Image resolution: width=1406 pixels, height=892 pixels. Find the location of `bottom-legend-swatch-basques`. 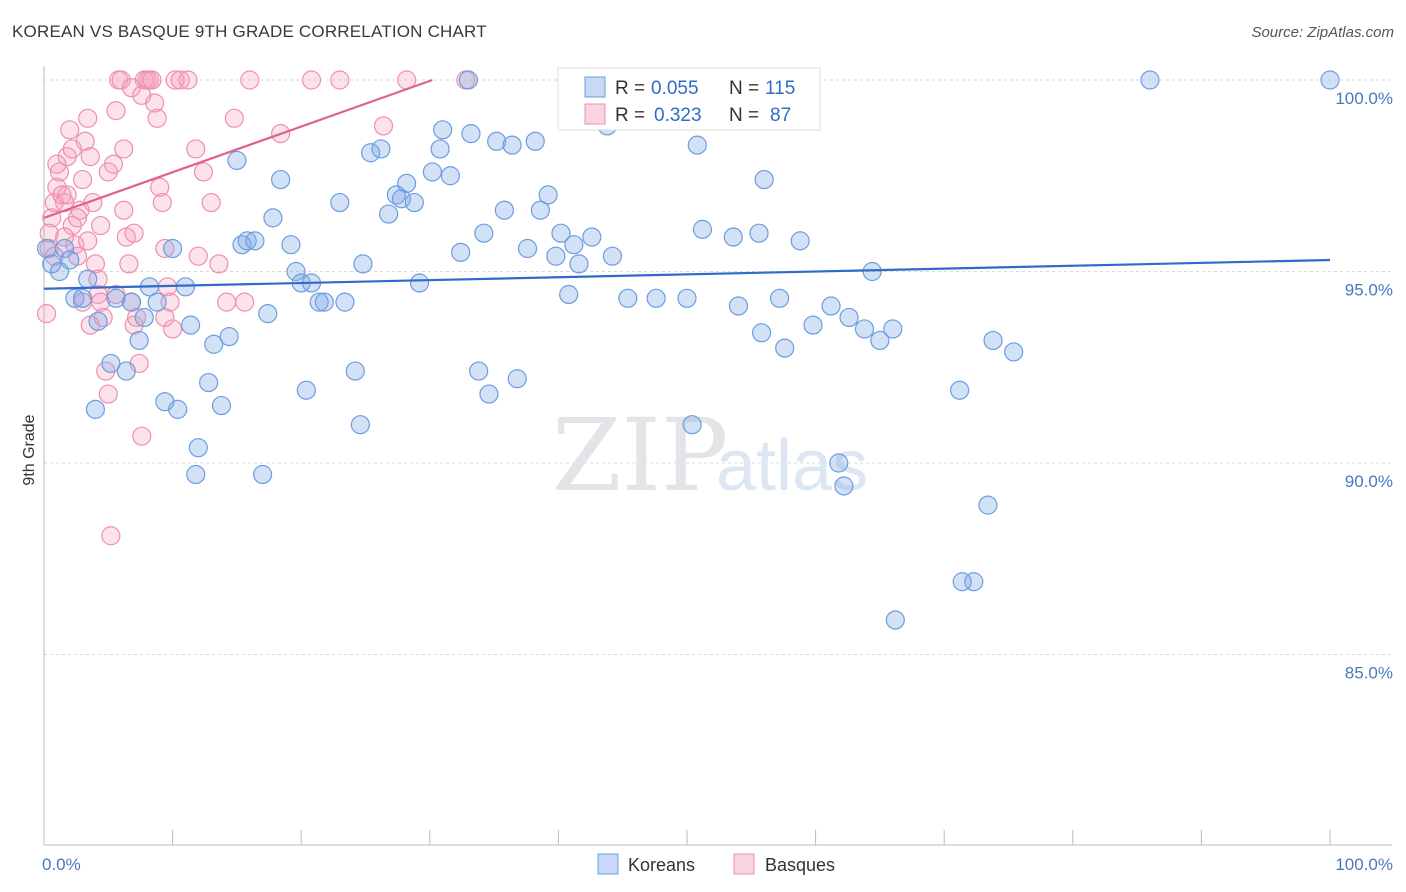

bottom-legend-swatch-basques is located at coordinates (744, 864).